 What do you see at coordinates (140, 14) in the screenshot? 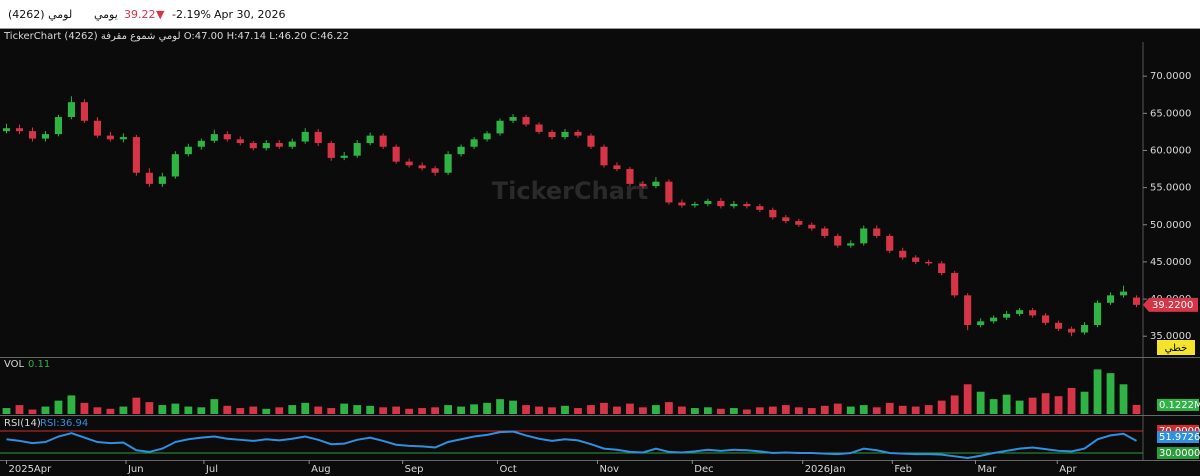
I see `price: 39.22` at bounding box center [140, 14].